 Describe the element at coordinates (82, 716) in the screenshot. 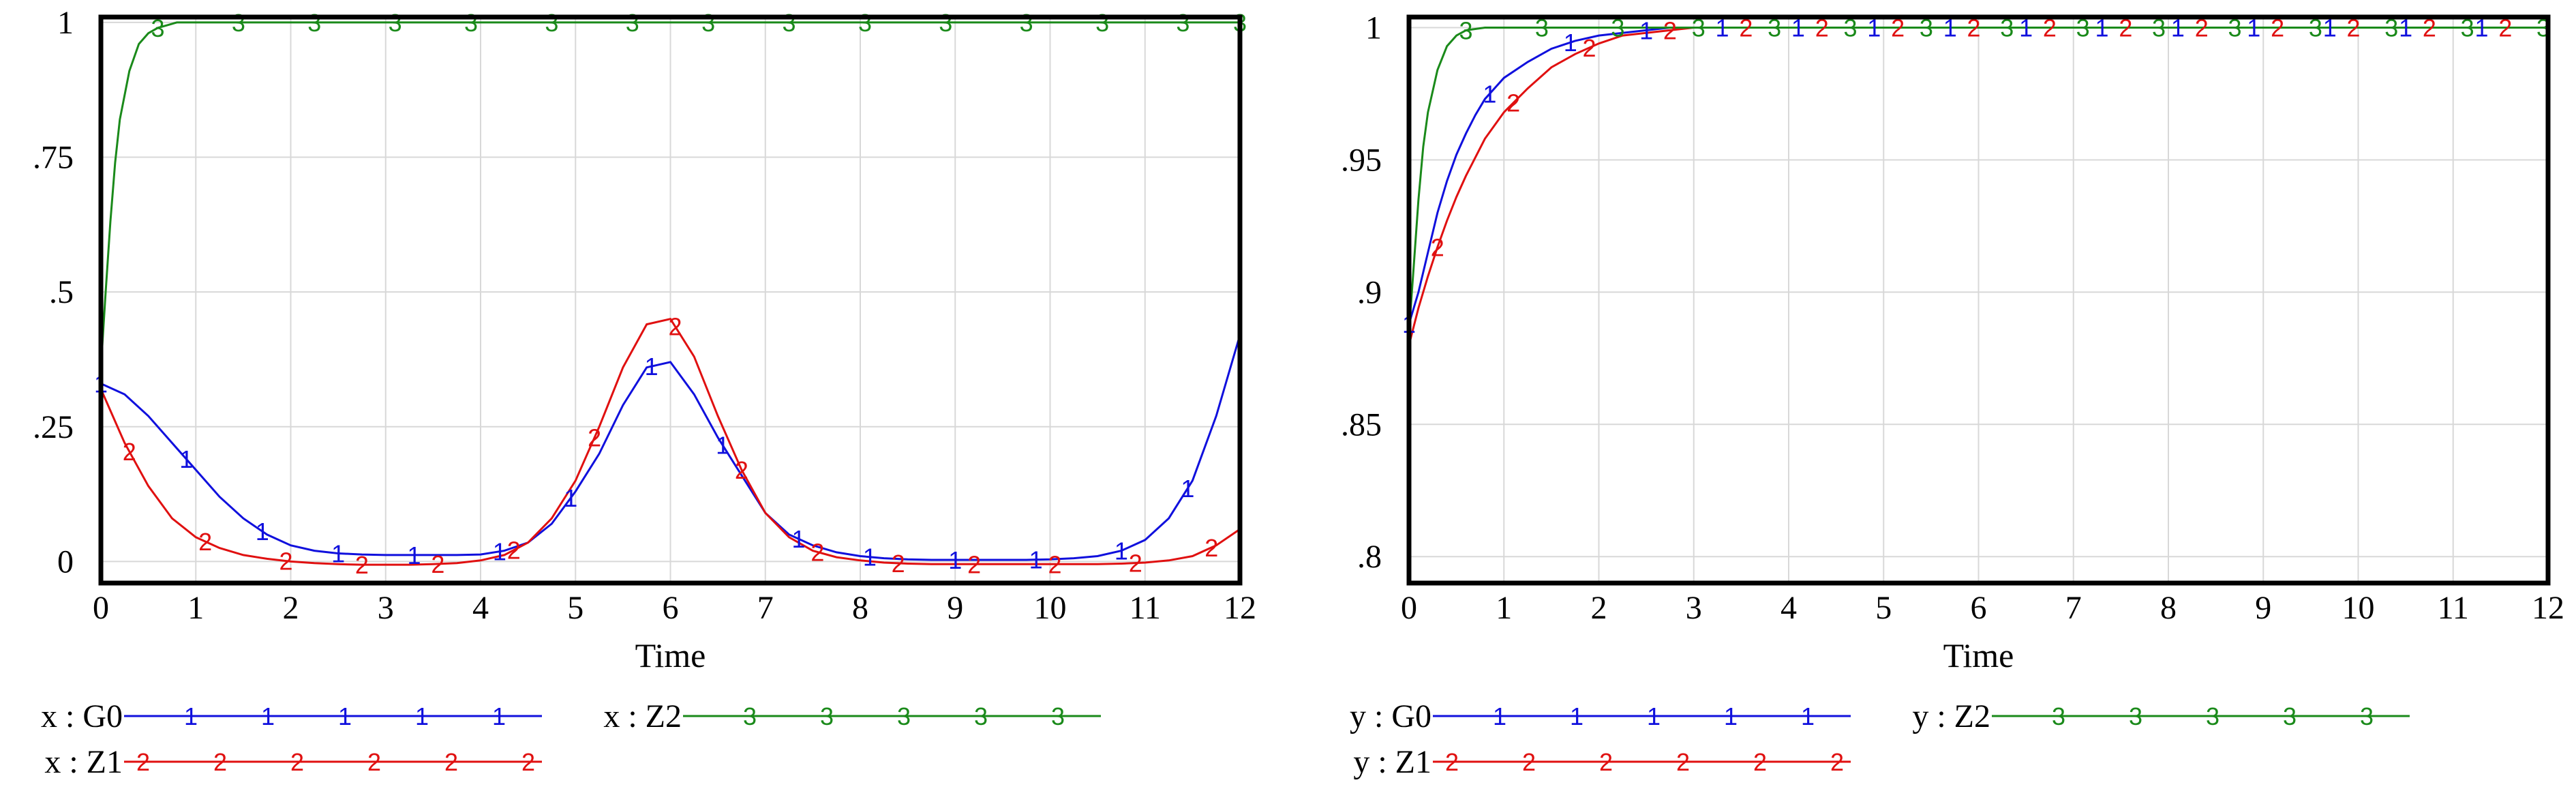

I see `legend-label: x : G0` at that location.